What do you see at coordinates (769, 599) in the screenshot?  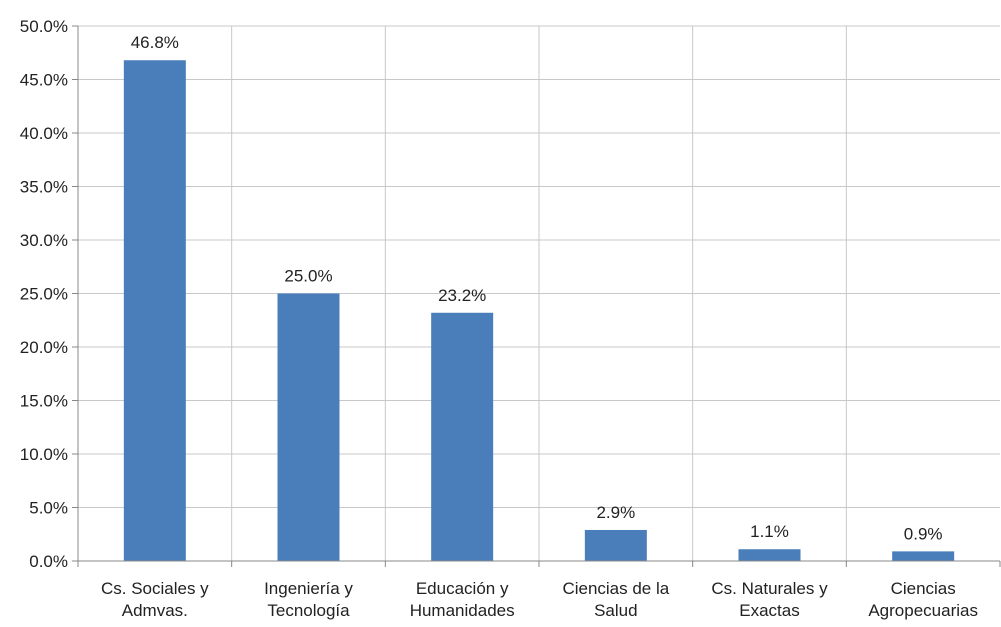 I see `category-label: Cs. Naturales y Exactas` at bounding box center [769, 599].